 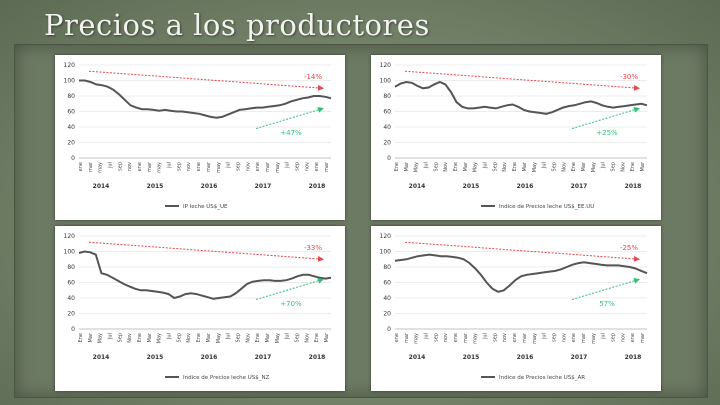 I want to click on trend-up-label: +47%, so click(x=291, y=133).